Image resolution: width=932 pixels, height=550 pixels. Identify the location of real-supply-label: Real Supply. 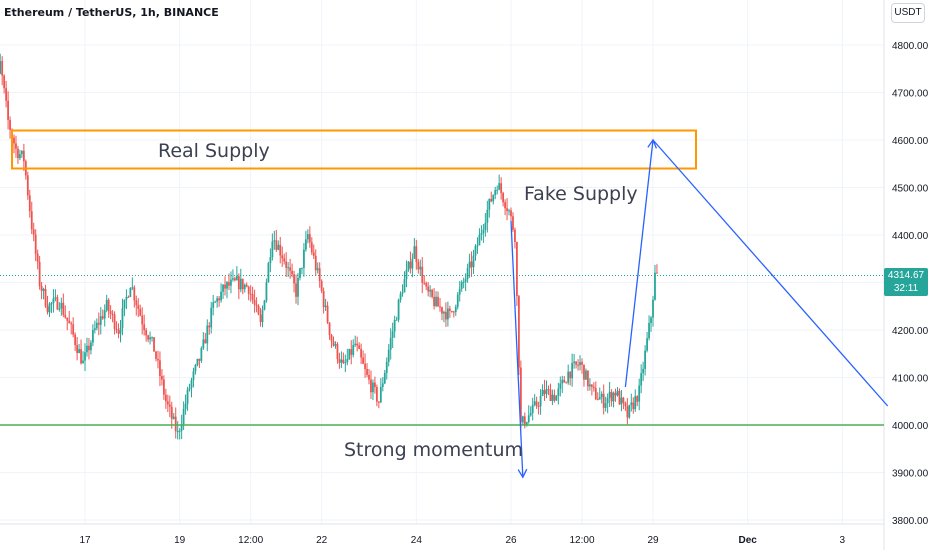
(214, 151).